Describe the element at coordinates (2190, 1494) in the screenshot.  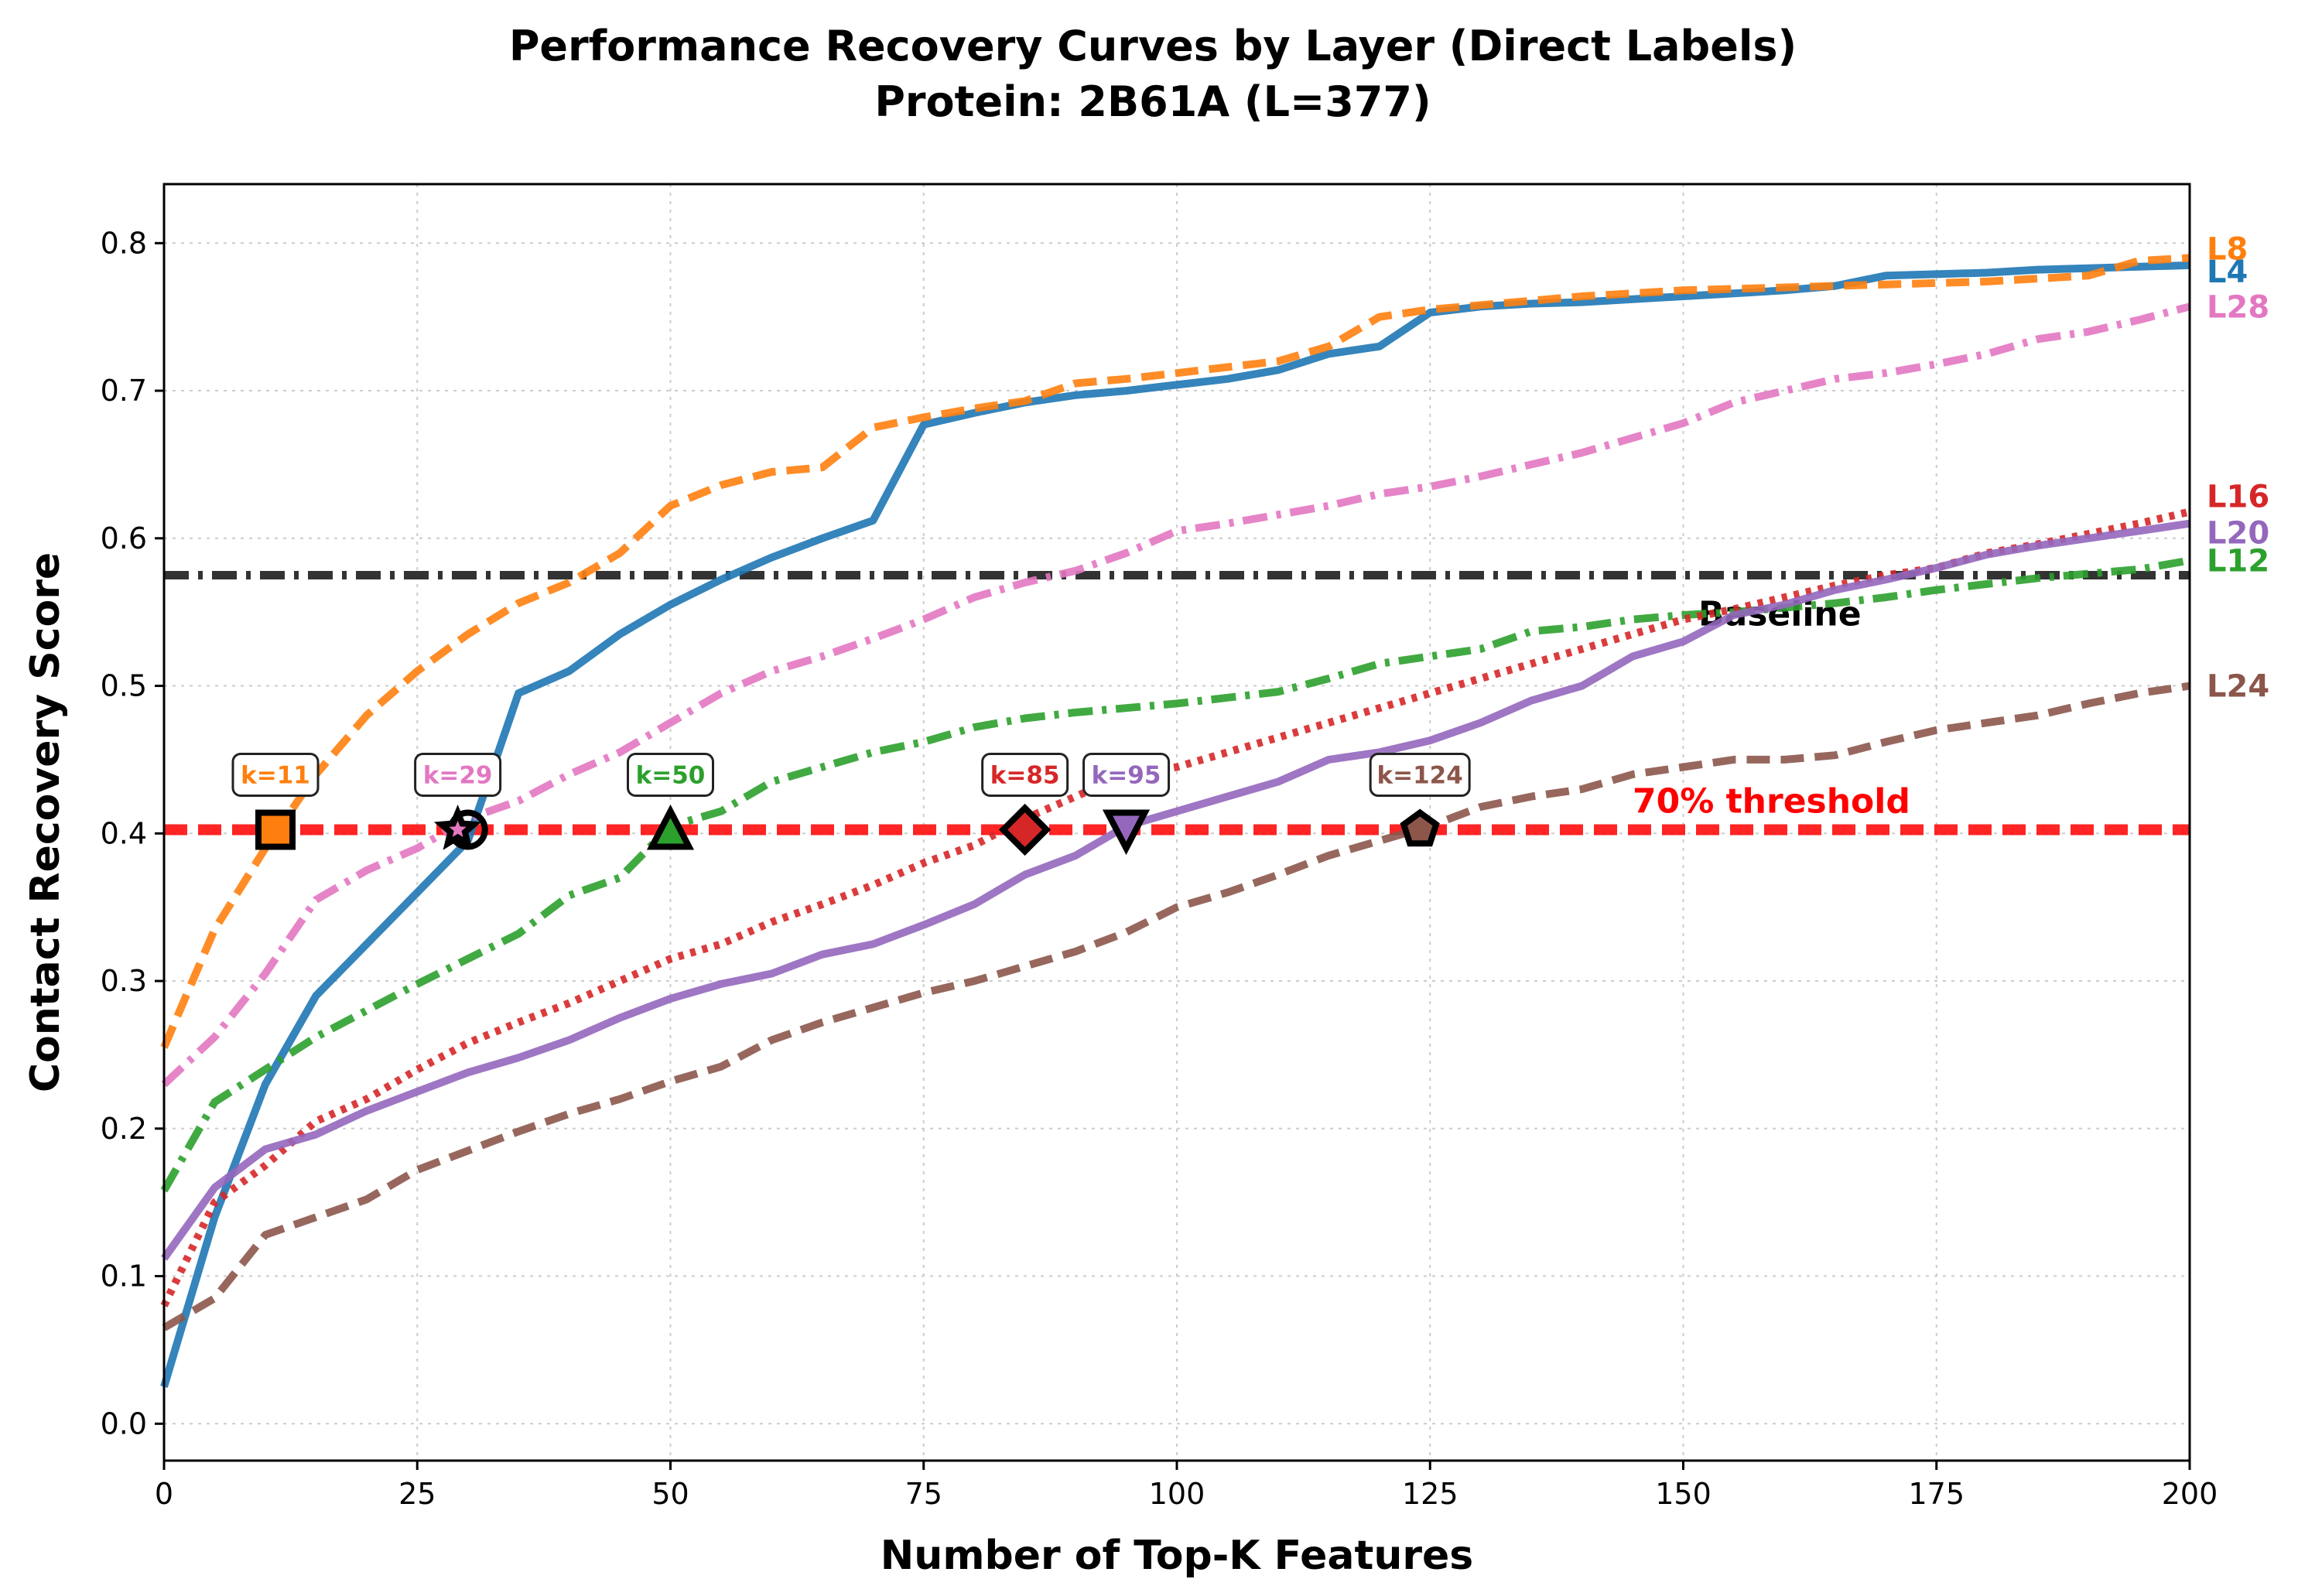
I see `x-tick-label: 200` at that location.